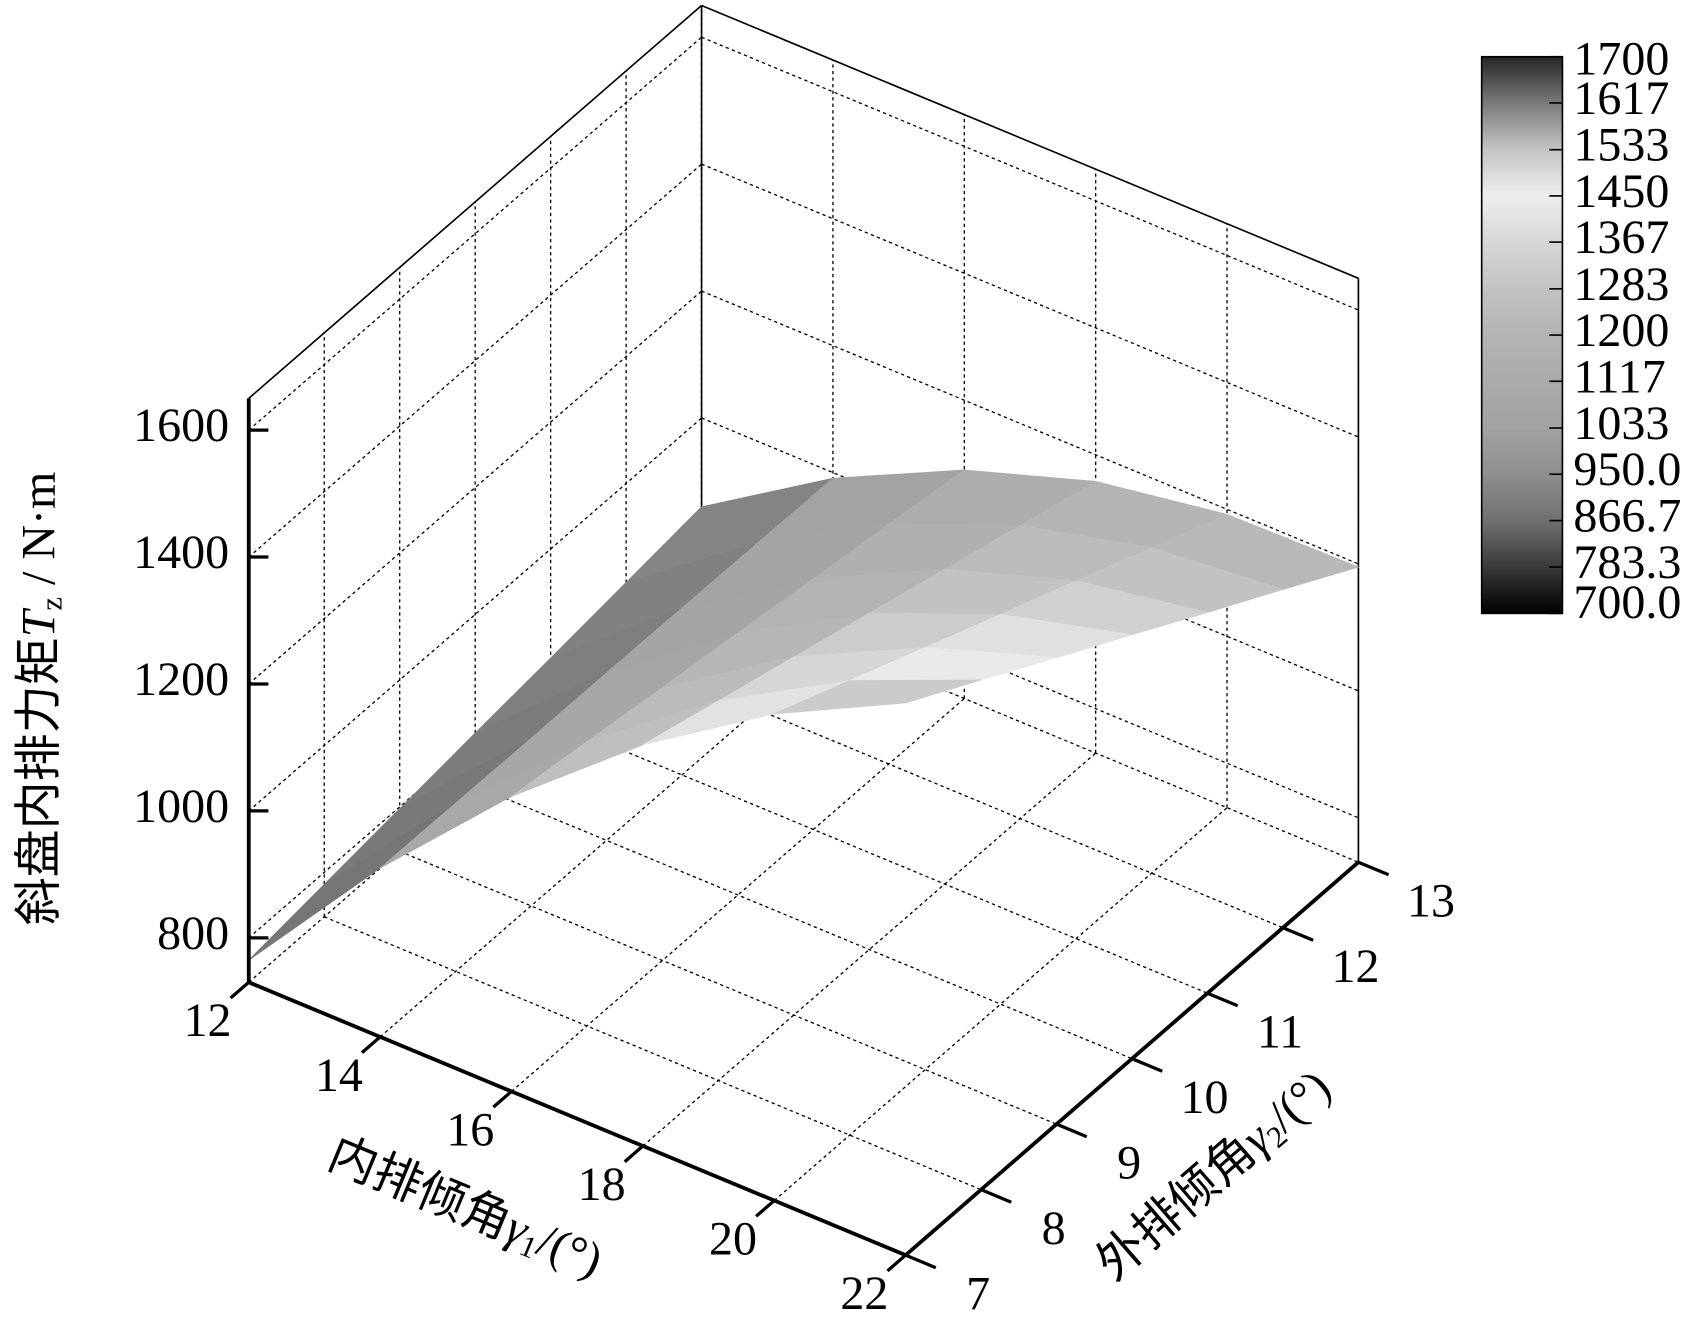 This screenshot has width=1701, height=1337. I want to click on x-tick-label: 22, so click(864, 1293).